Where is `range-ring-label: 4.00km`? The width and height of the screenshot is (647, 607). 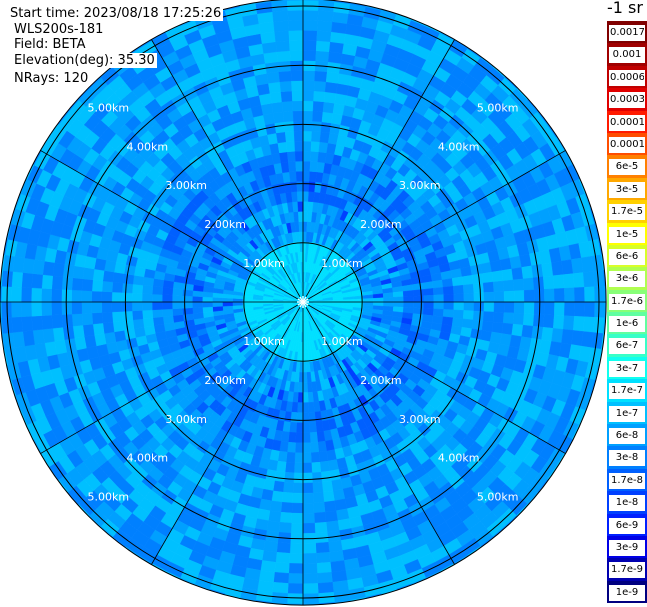
range-ring-label: 4.00km is located at coordinates (147, 458).